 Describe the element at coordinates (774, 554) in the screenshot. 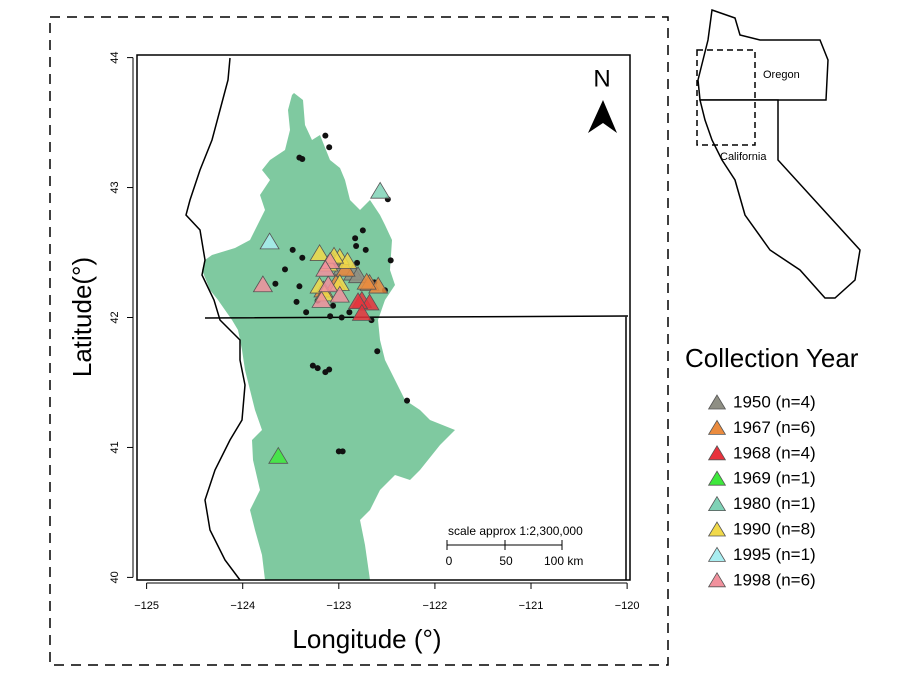

I see `legend-label: 1995 (n=1)` at that location.